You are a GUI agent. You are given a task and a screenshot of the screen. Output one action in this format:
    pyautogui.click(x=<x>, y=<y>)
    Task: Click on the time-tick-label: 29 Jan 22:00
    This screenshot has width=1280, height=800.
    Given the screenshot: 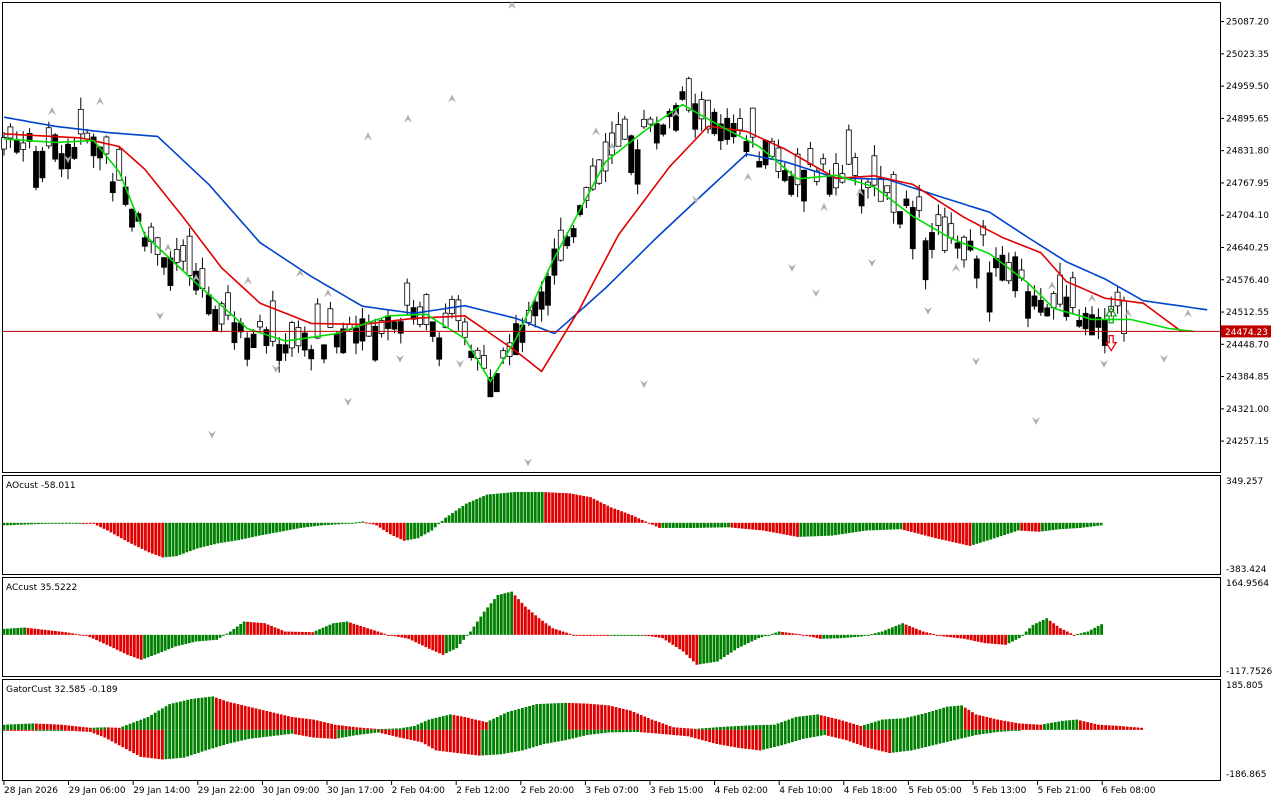 What is the action you would take?
    pyautogui.click(x=226, y=791)
    